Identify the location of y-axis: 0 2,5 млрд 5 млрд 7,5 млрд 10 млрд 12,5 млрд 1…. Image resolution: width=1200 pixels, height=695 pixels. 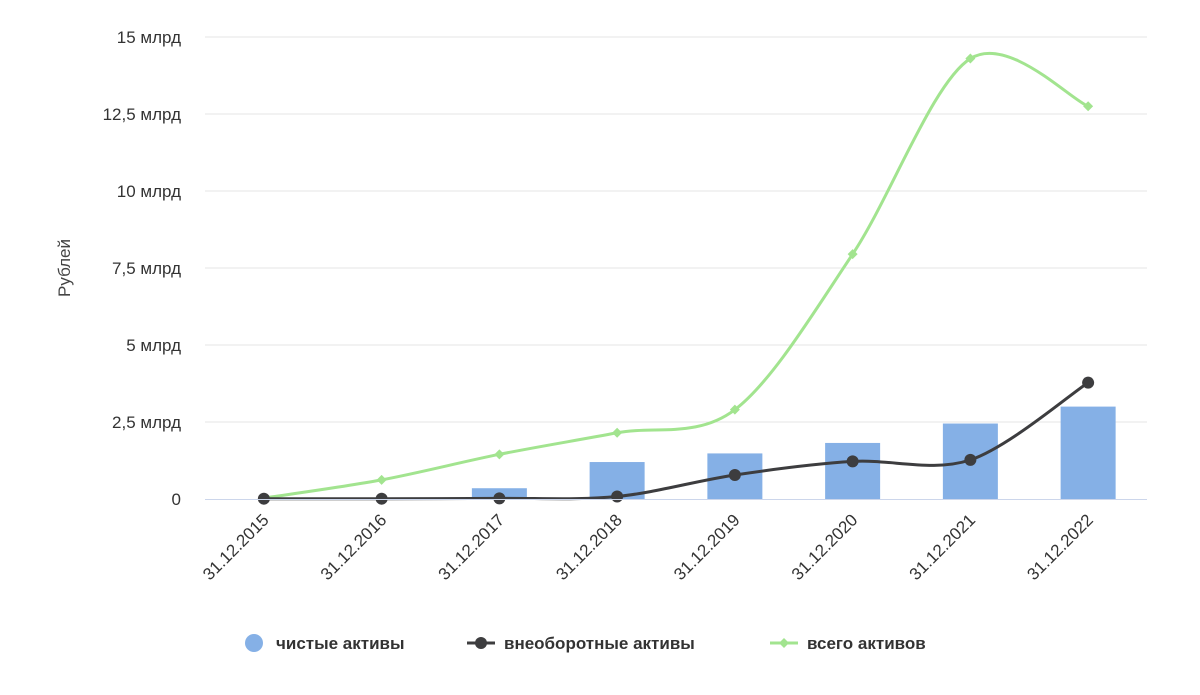
(142, 268).